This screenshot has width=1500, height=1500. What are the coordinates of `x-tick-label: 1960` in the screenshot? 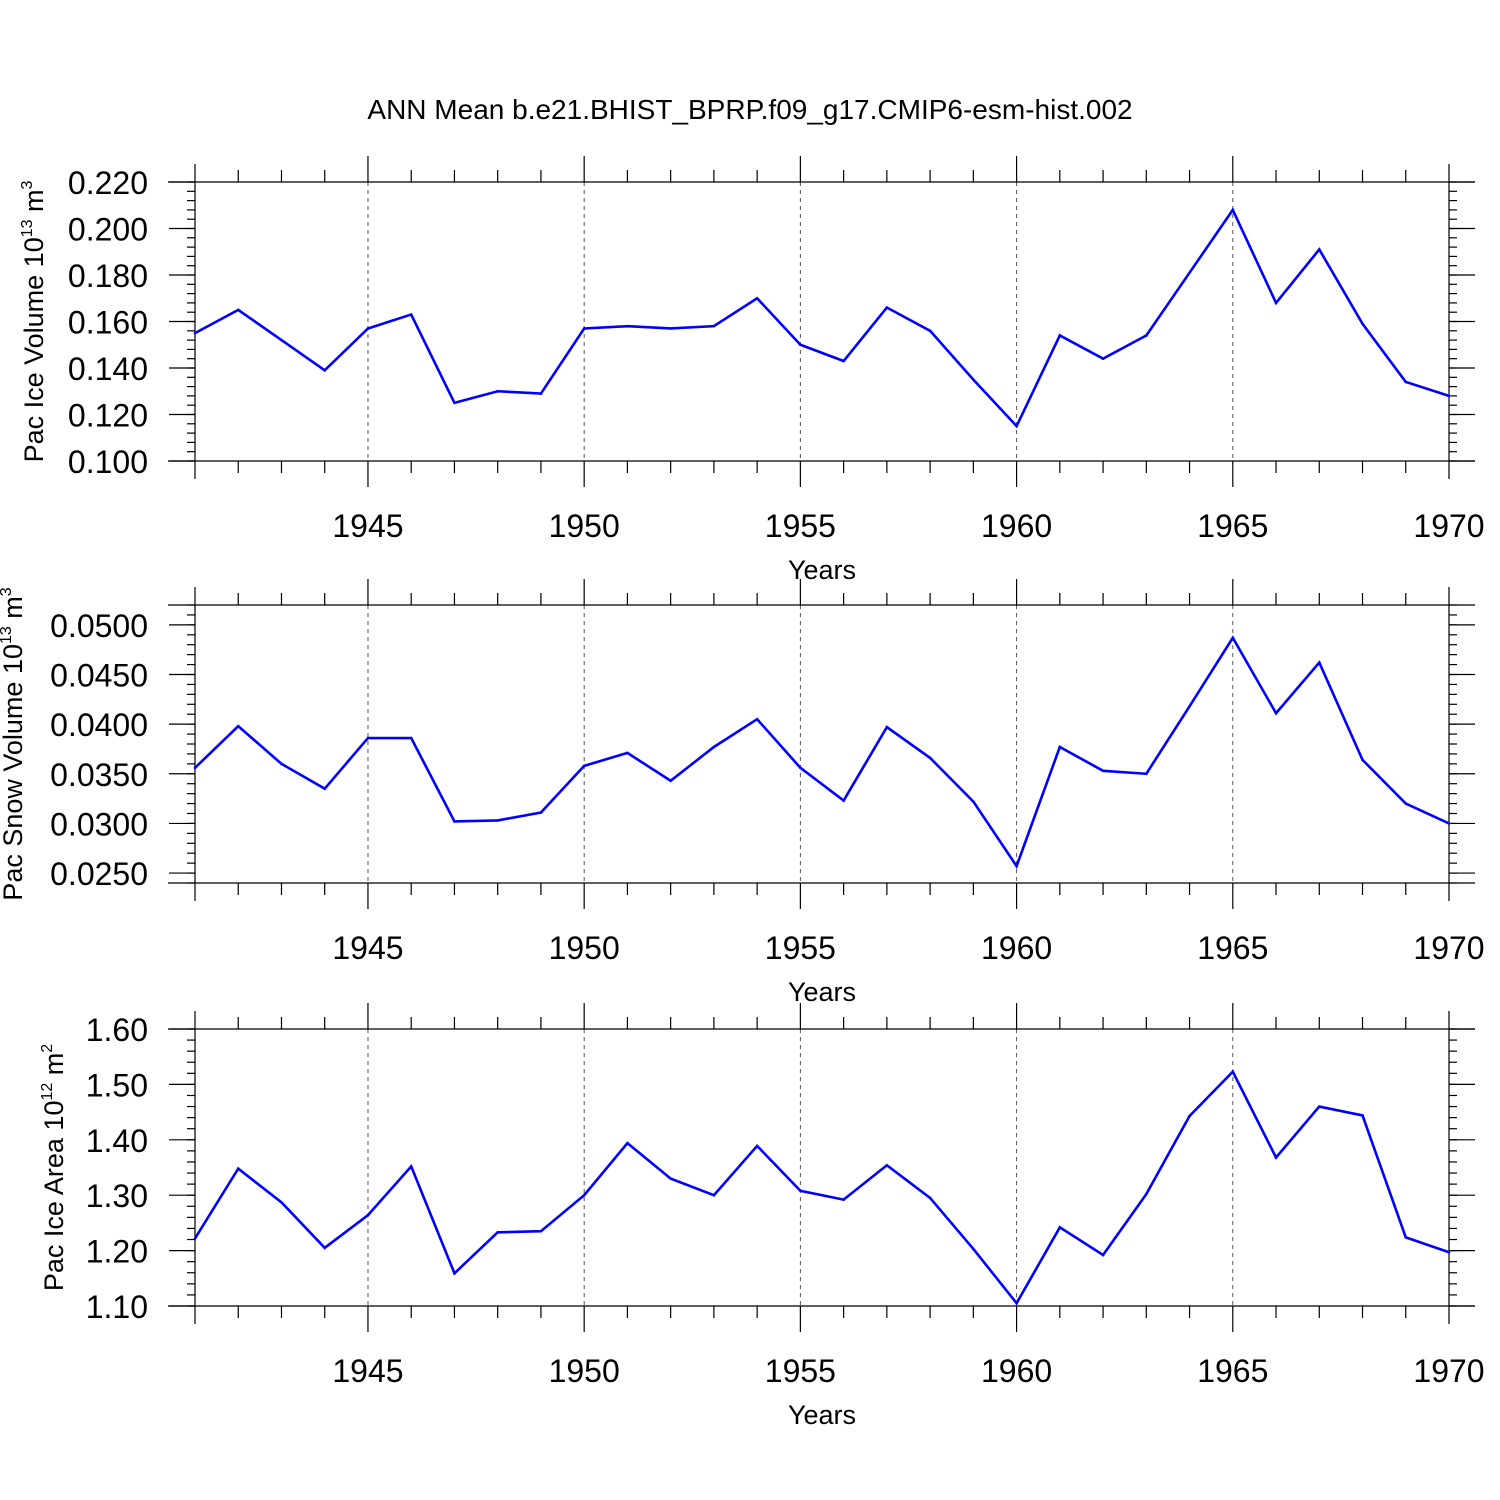 It's located at (1016, 1371).